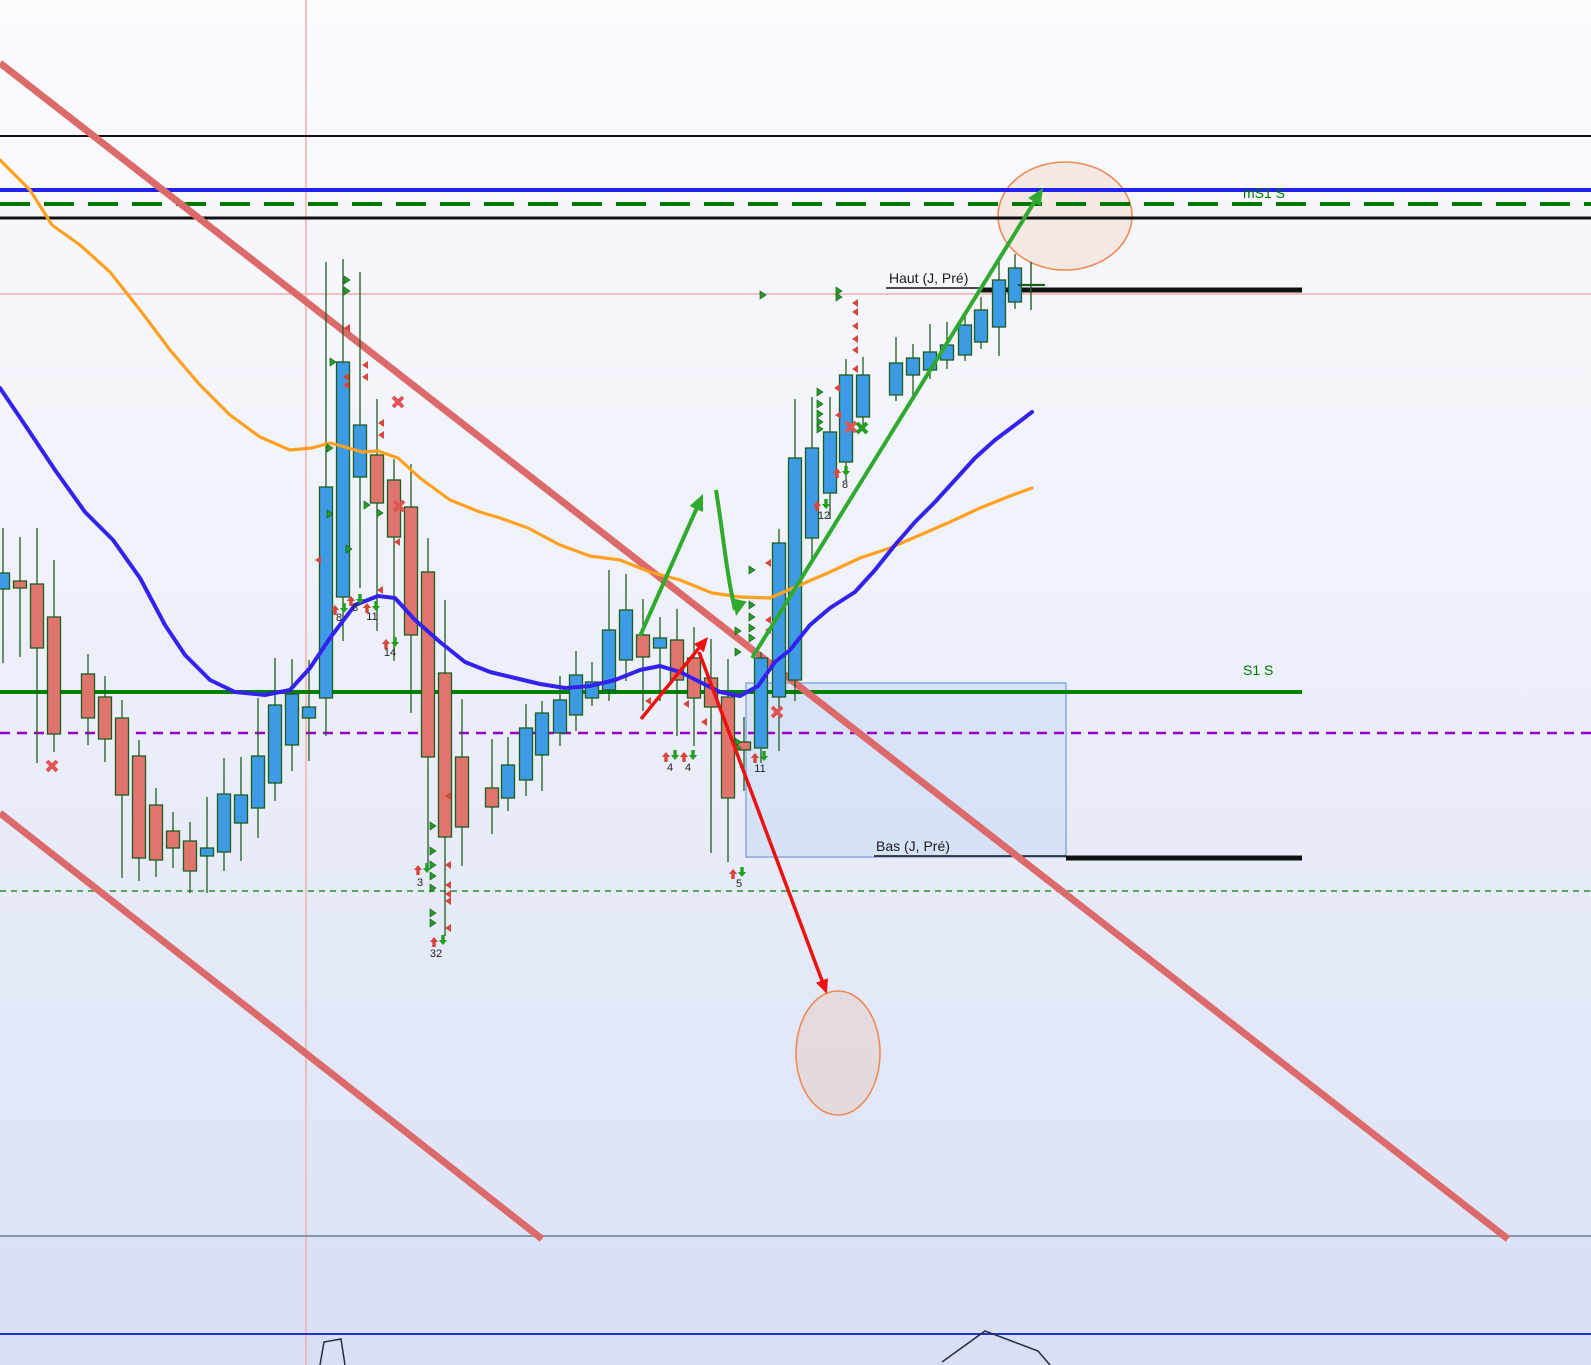 Image resolution: width=1591 pixels, height=1365 pixels. What do you see at coordinates (1258, 670) in the screenshot?
I see `level-label-s1: S1 S` at bounding box center [1258, 670].